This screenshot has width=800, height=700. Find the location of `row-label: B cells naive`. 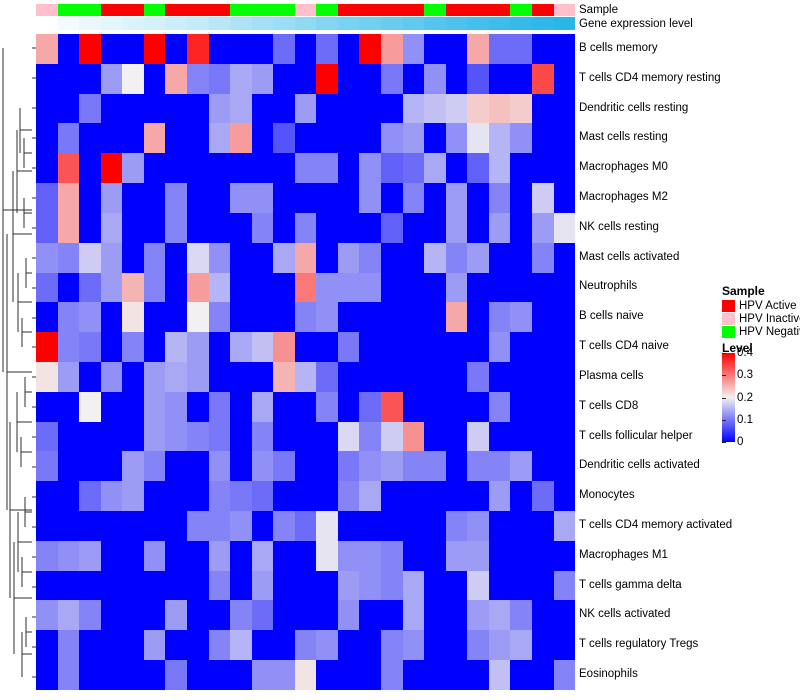

row-label: B cells naive is located at coordinates (611, 316).